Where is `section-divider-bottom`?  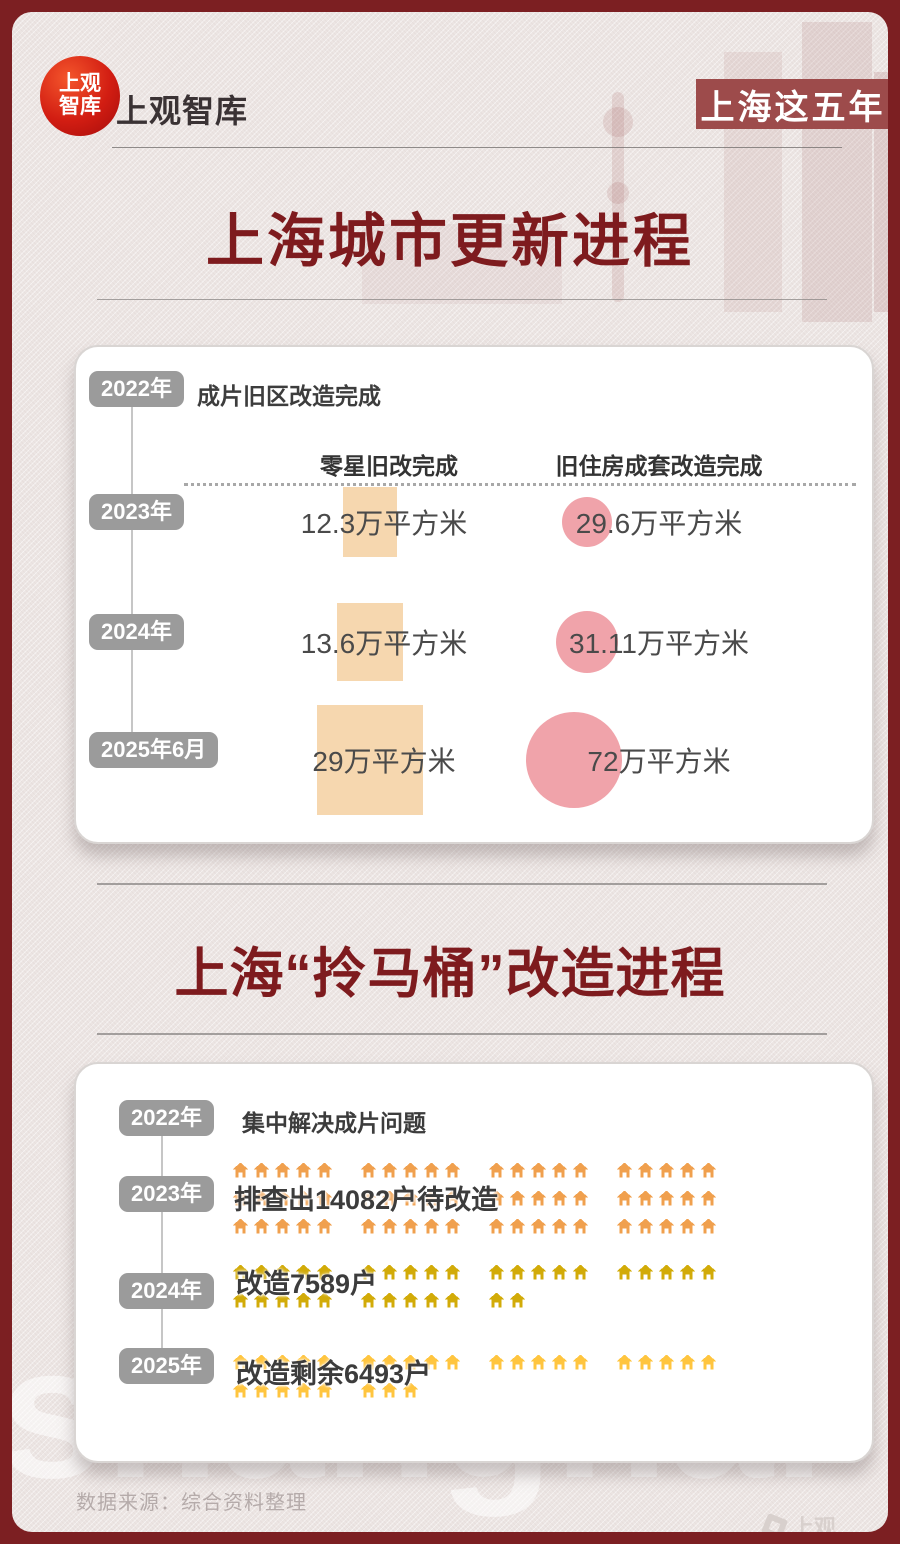 section-divider-bottom is located at coordinates (462, 1034).